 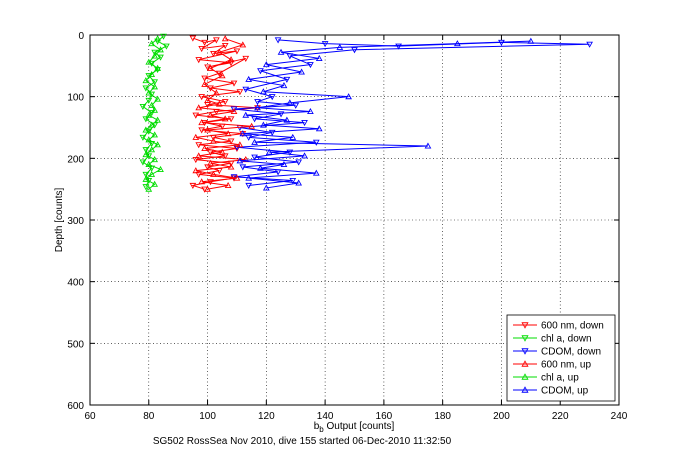 I want to click on legend-label: CDOM, up, so click(x=565, y=391).